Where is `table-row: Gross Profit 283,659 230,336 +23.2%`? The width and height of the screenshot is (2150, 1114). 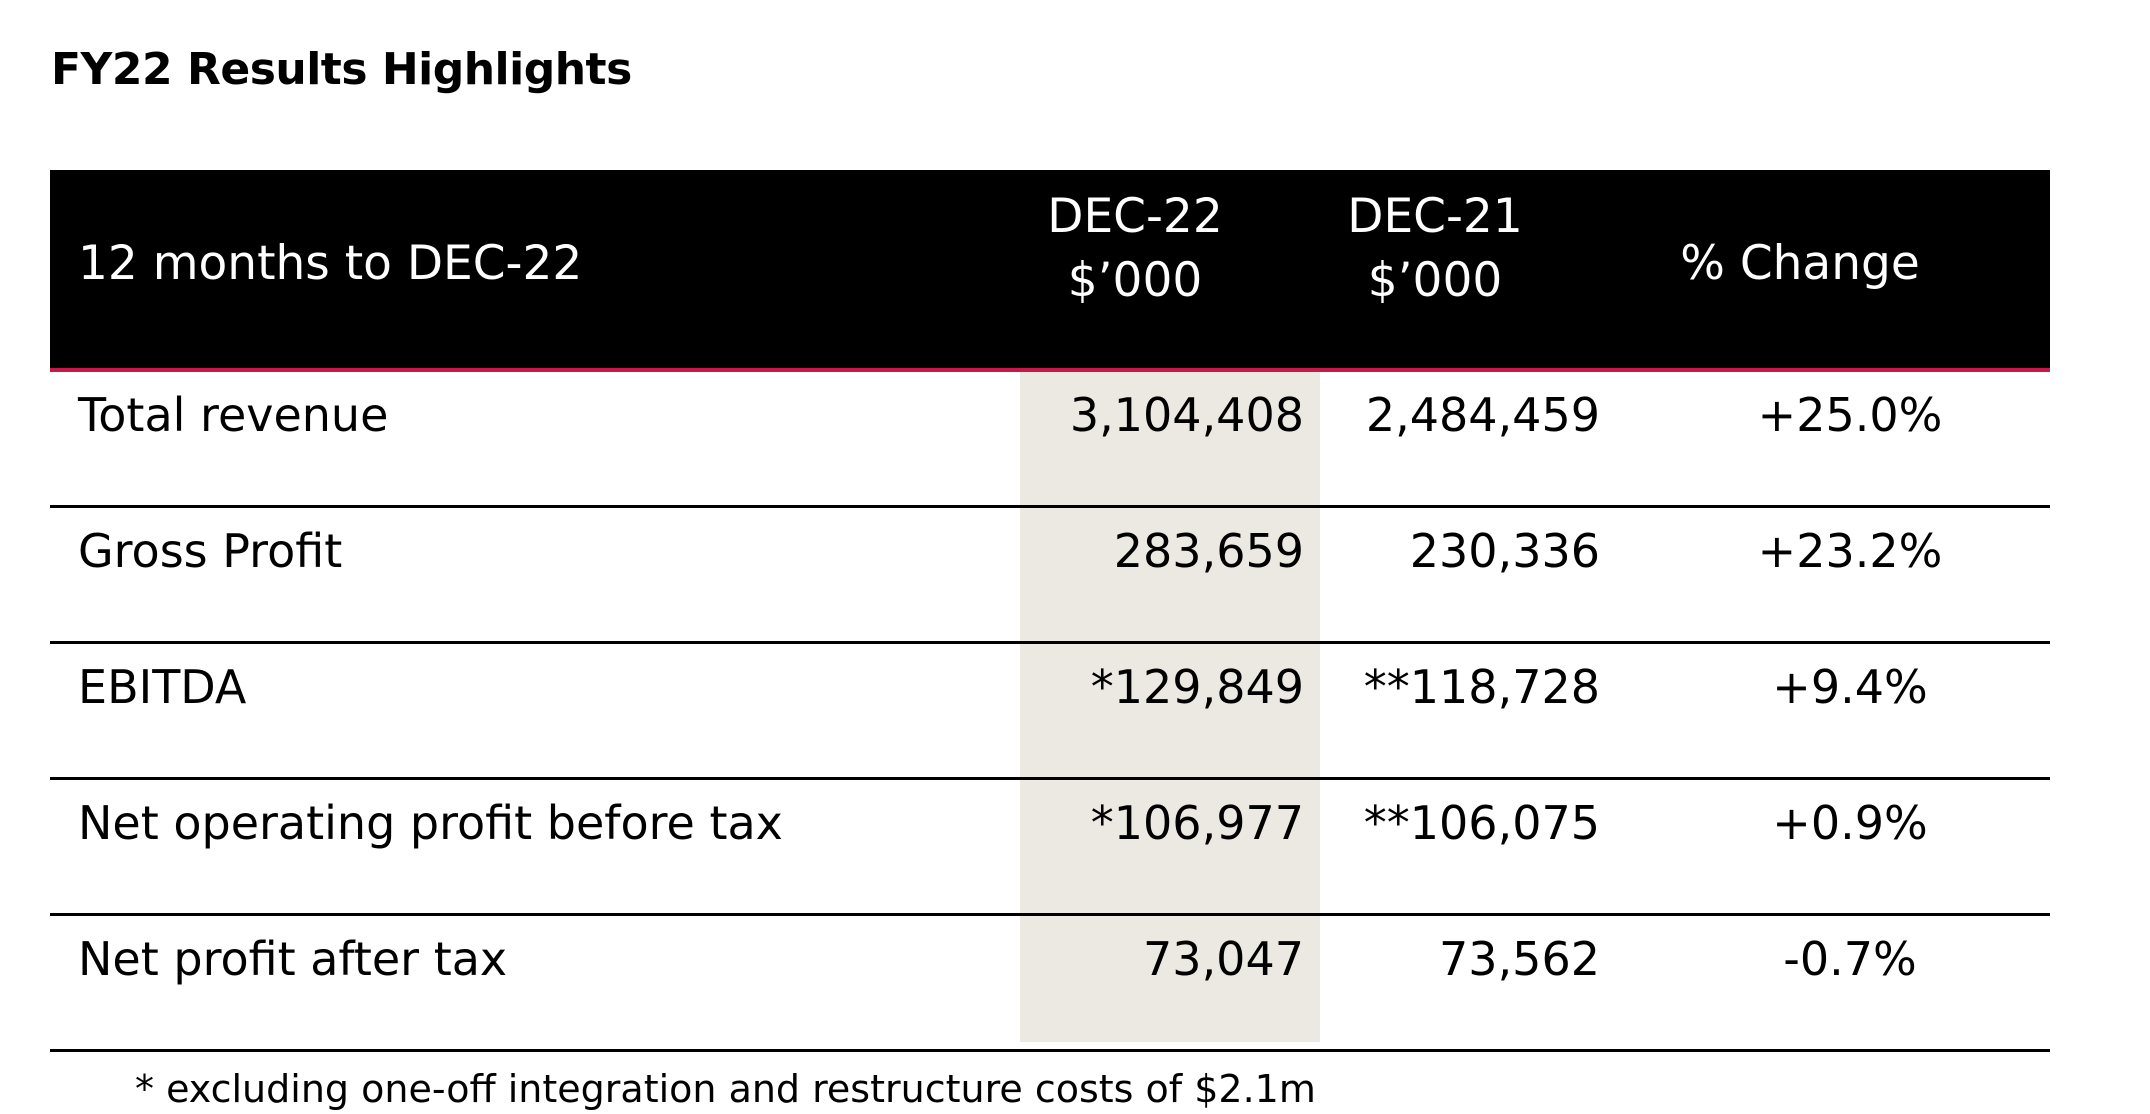
table-row: Gross Profit 283,659 230,336 +23.2% is located at coordinates (1050, 576).